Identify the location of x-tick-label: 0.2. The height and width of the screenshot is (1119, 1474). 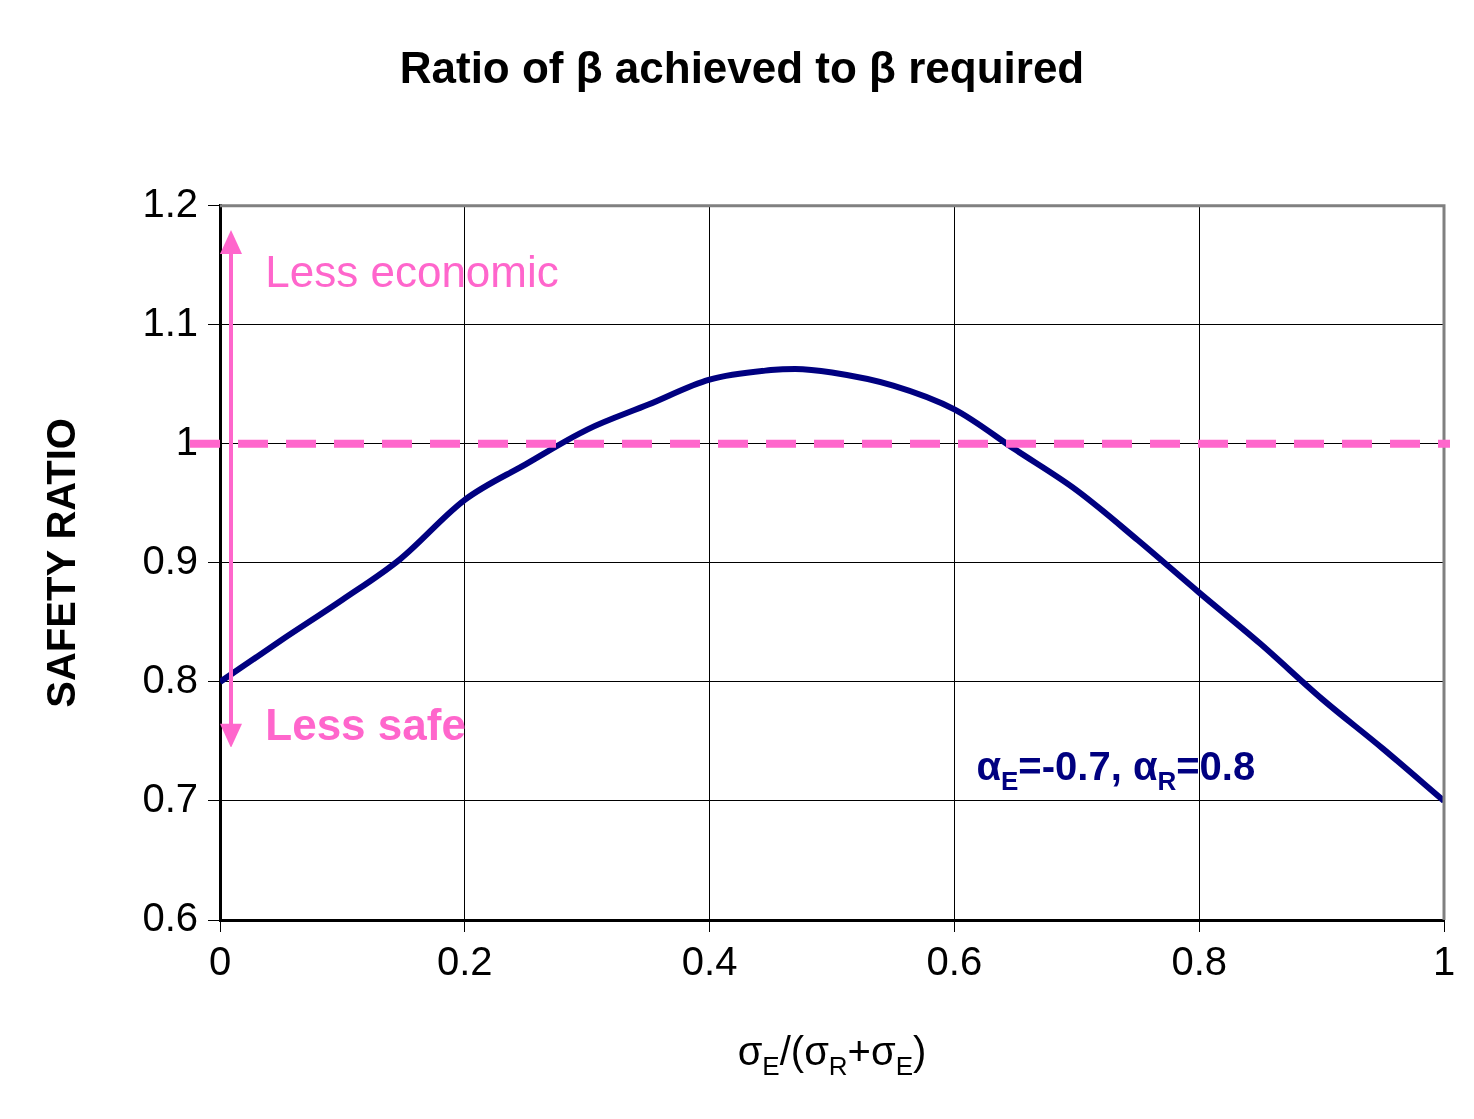
(465, 961).